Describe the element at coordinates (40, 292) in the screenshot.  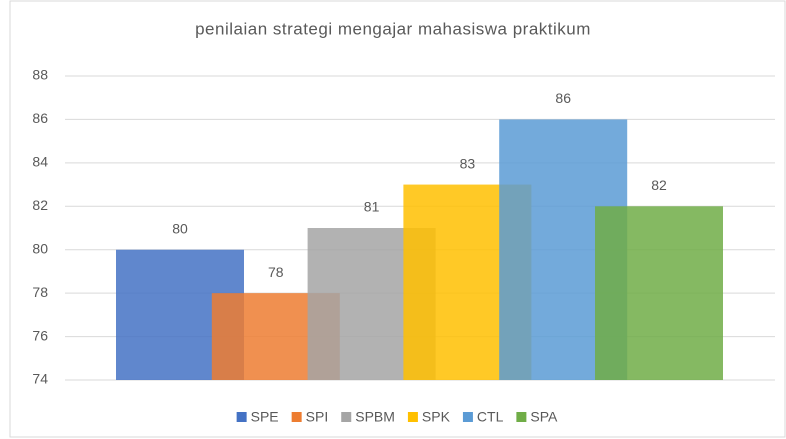
I see `y-tick-label: 78` at that location.